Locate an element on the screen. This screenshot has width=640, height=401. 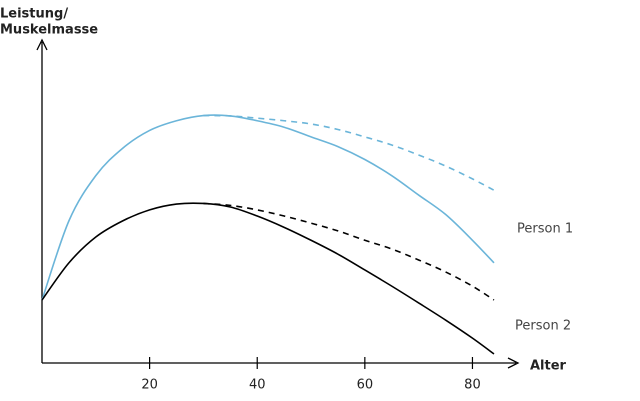
x-tick-label: 80 is located at coordinates (472, 385).